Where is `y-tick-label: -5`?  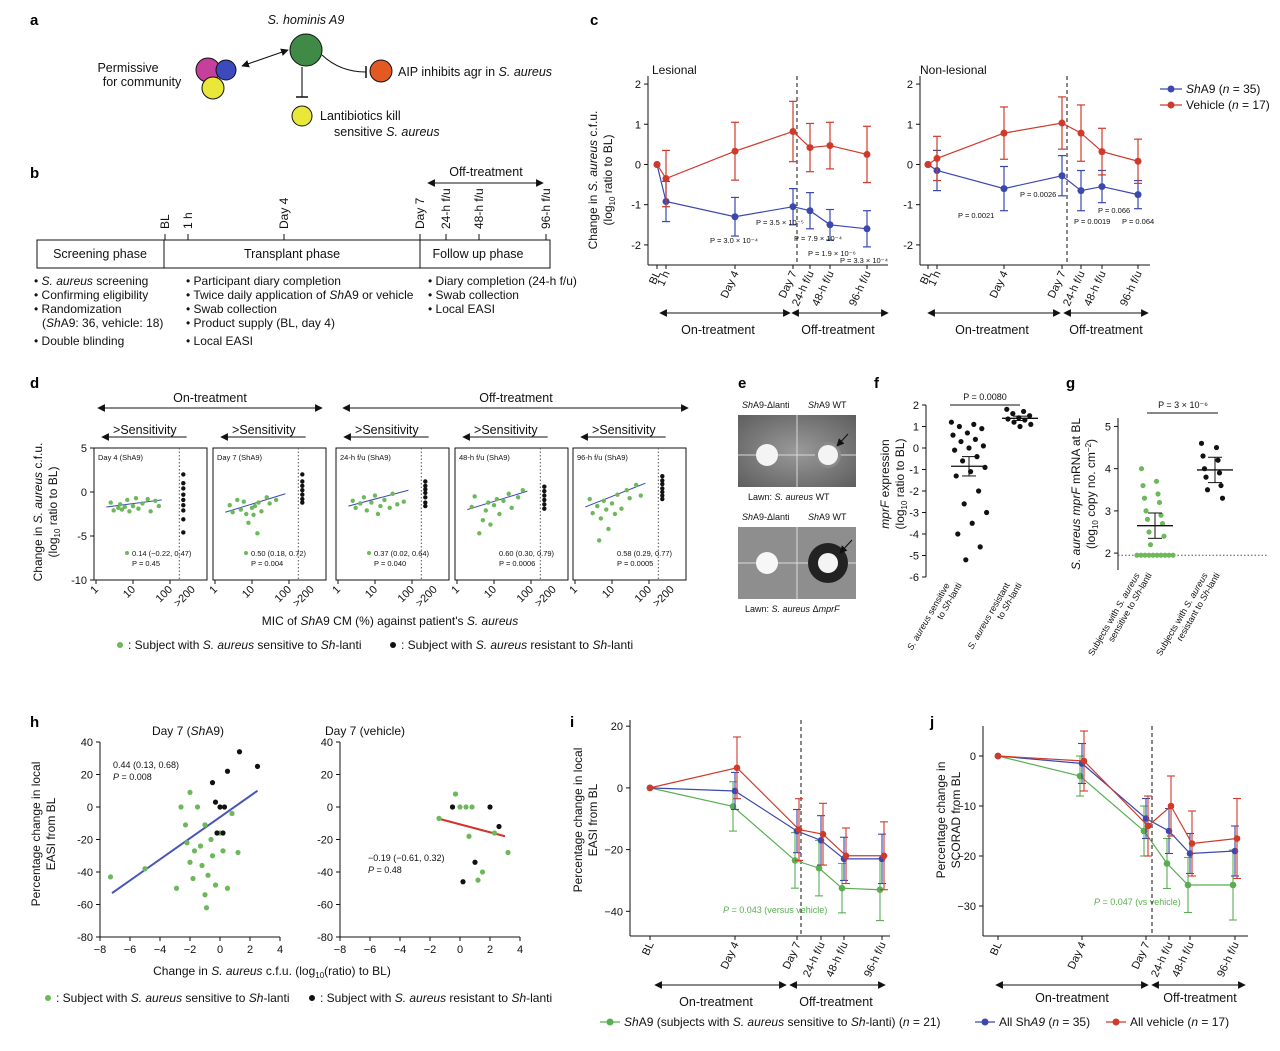 y-tick-label: -5 is located at coordinates (914, 557).